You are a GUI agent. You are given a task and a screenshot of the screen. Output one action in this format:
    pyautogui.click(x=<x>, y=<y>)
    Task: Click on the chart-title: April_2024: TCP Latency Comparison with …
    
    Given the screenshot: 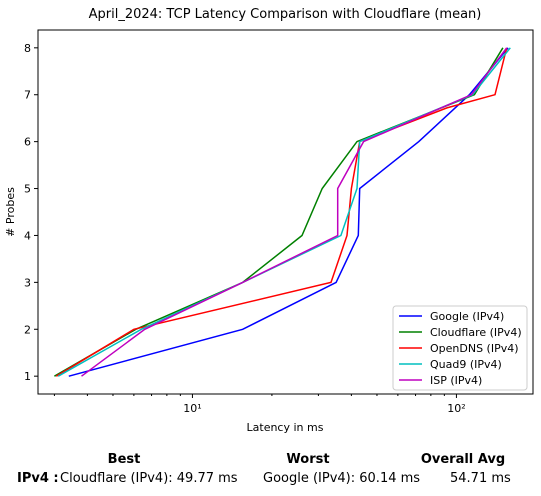 What is the action you would take?
    pyautogui.click(x=285, y=14)
    